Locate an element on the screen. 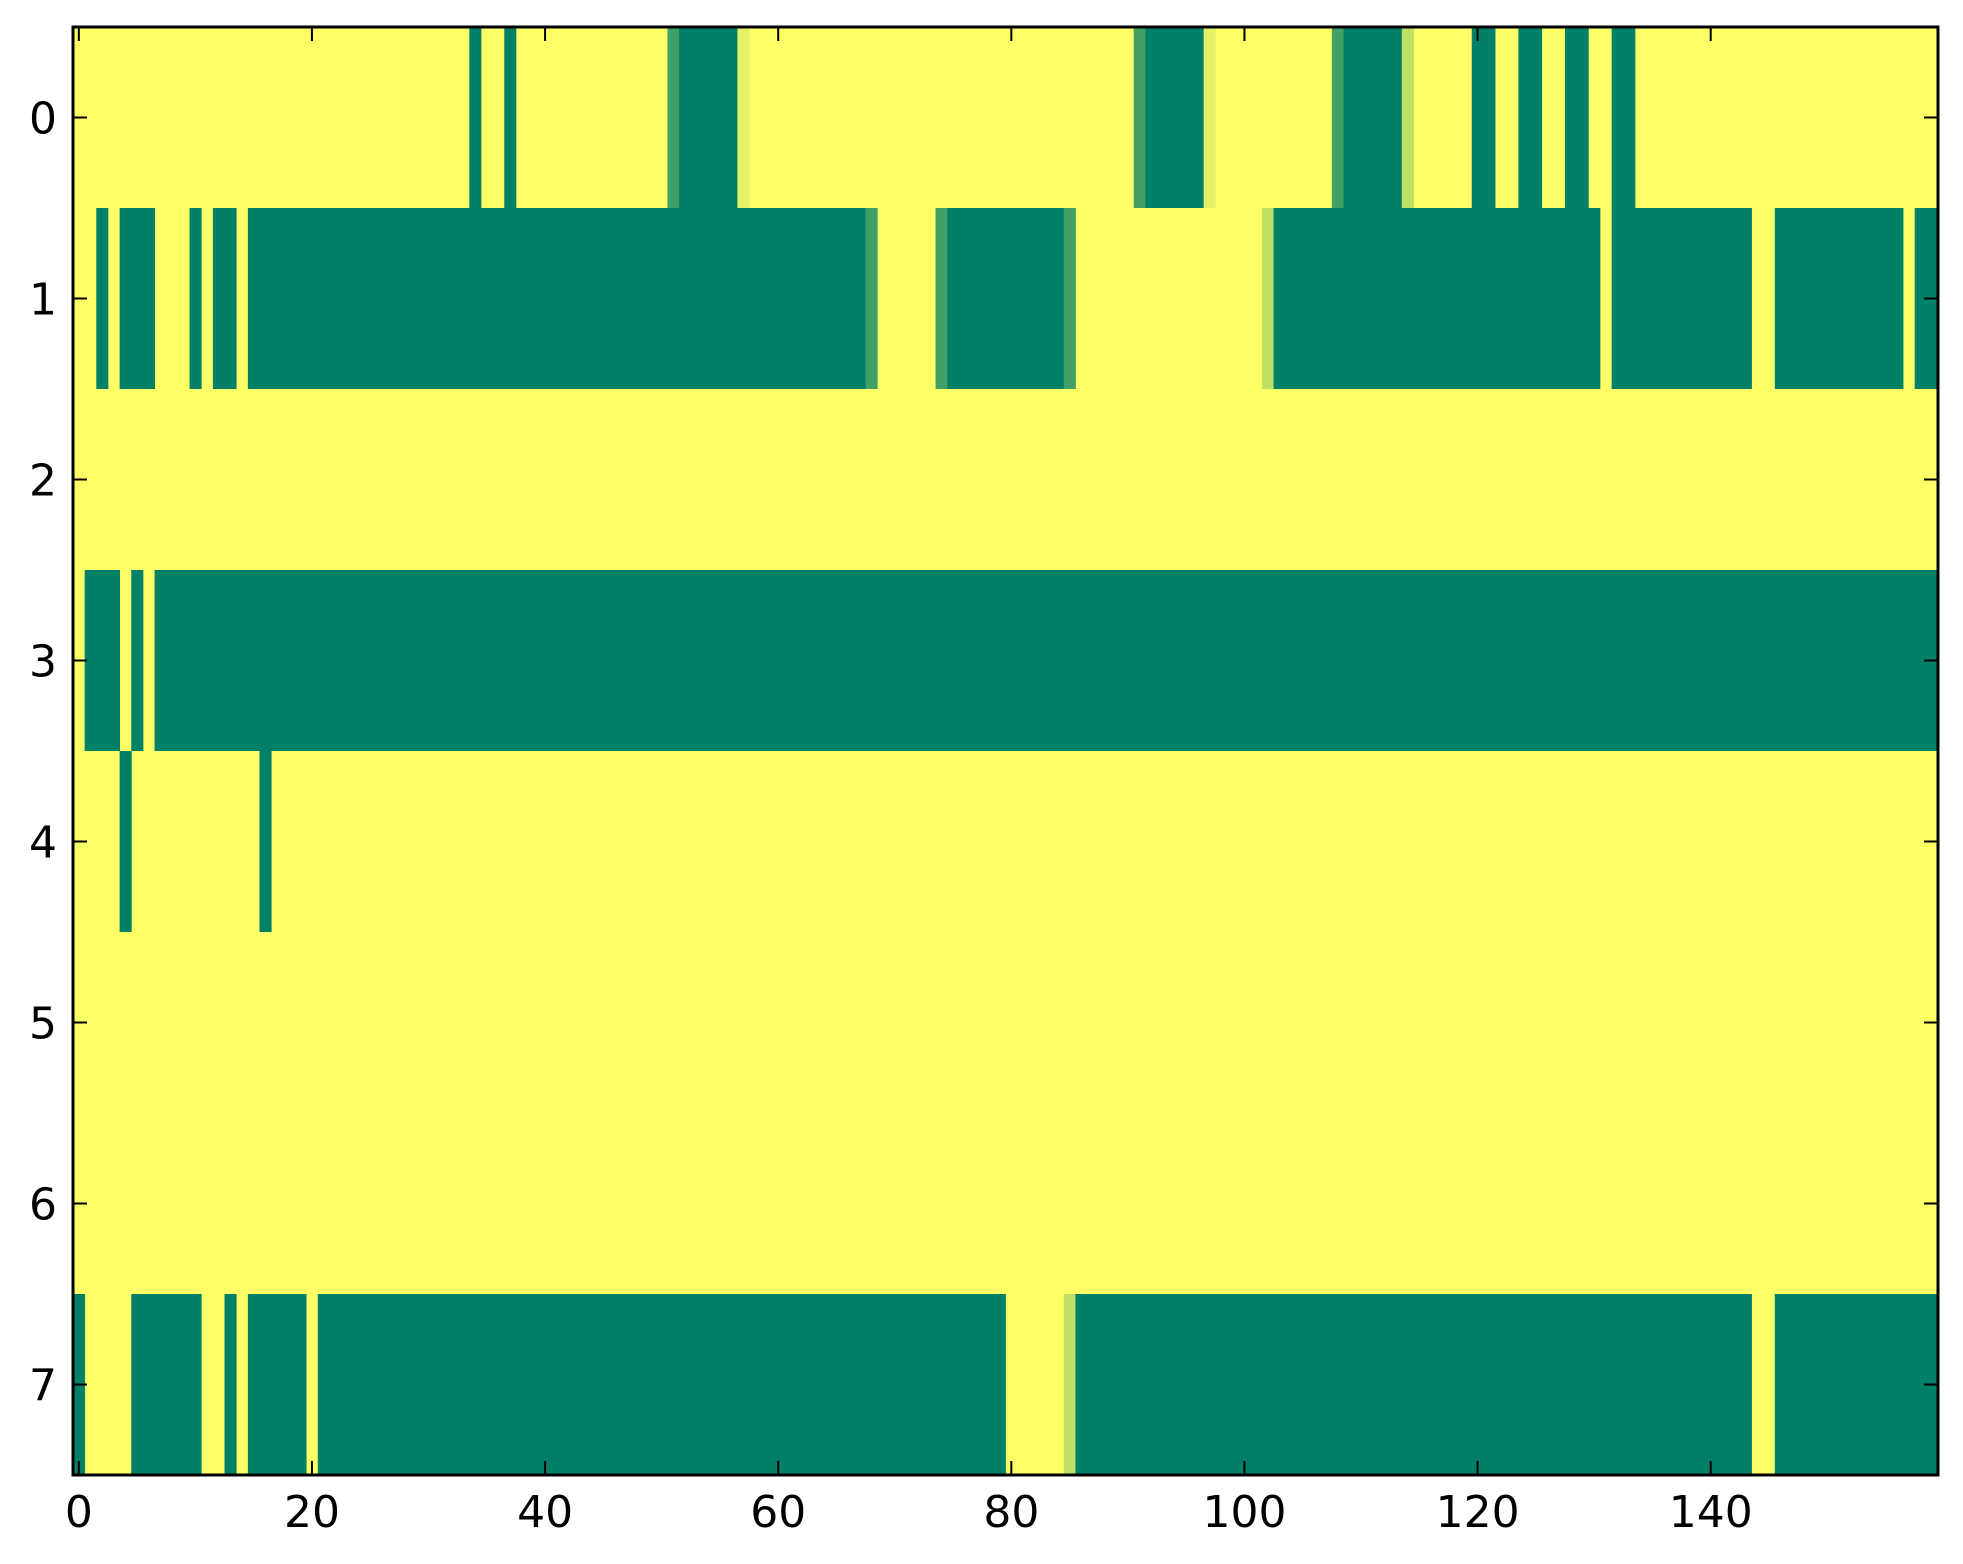 This screenshot has height=1564, width=1963. y-tick-label: 3 is located at coordinates (43, 662).